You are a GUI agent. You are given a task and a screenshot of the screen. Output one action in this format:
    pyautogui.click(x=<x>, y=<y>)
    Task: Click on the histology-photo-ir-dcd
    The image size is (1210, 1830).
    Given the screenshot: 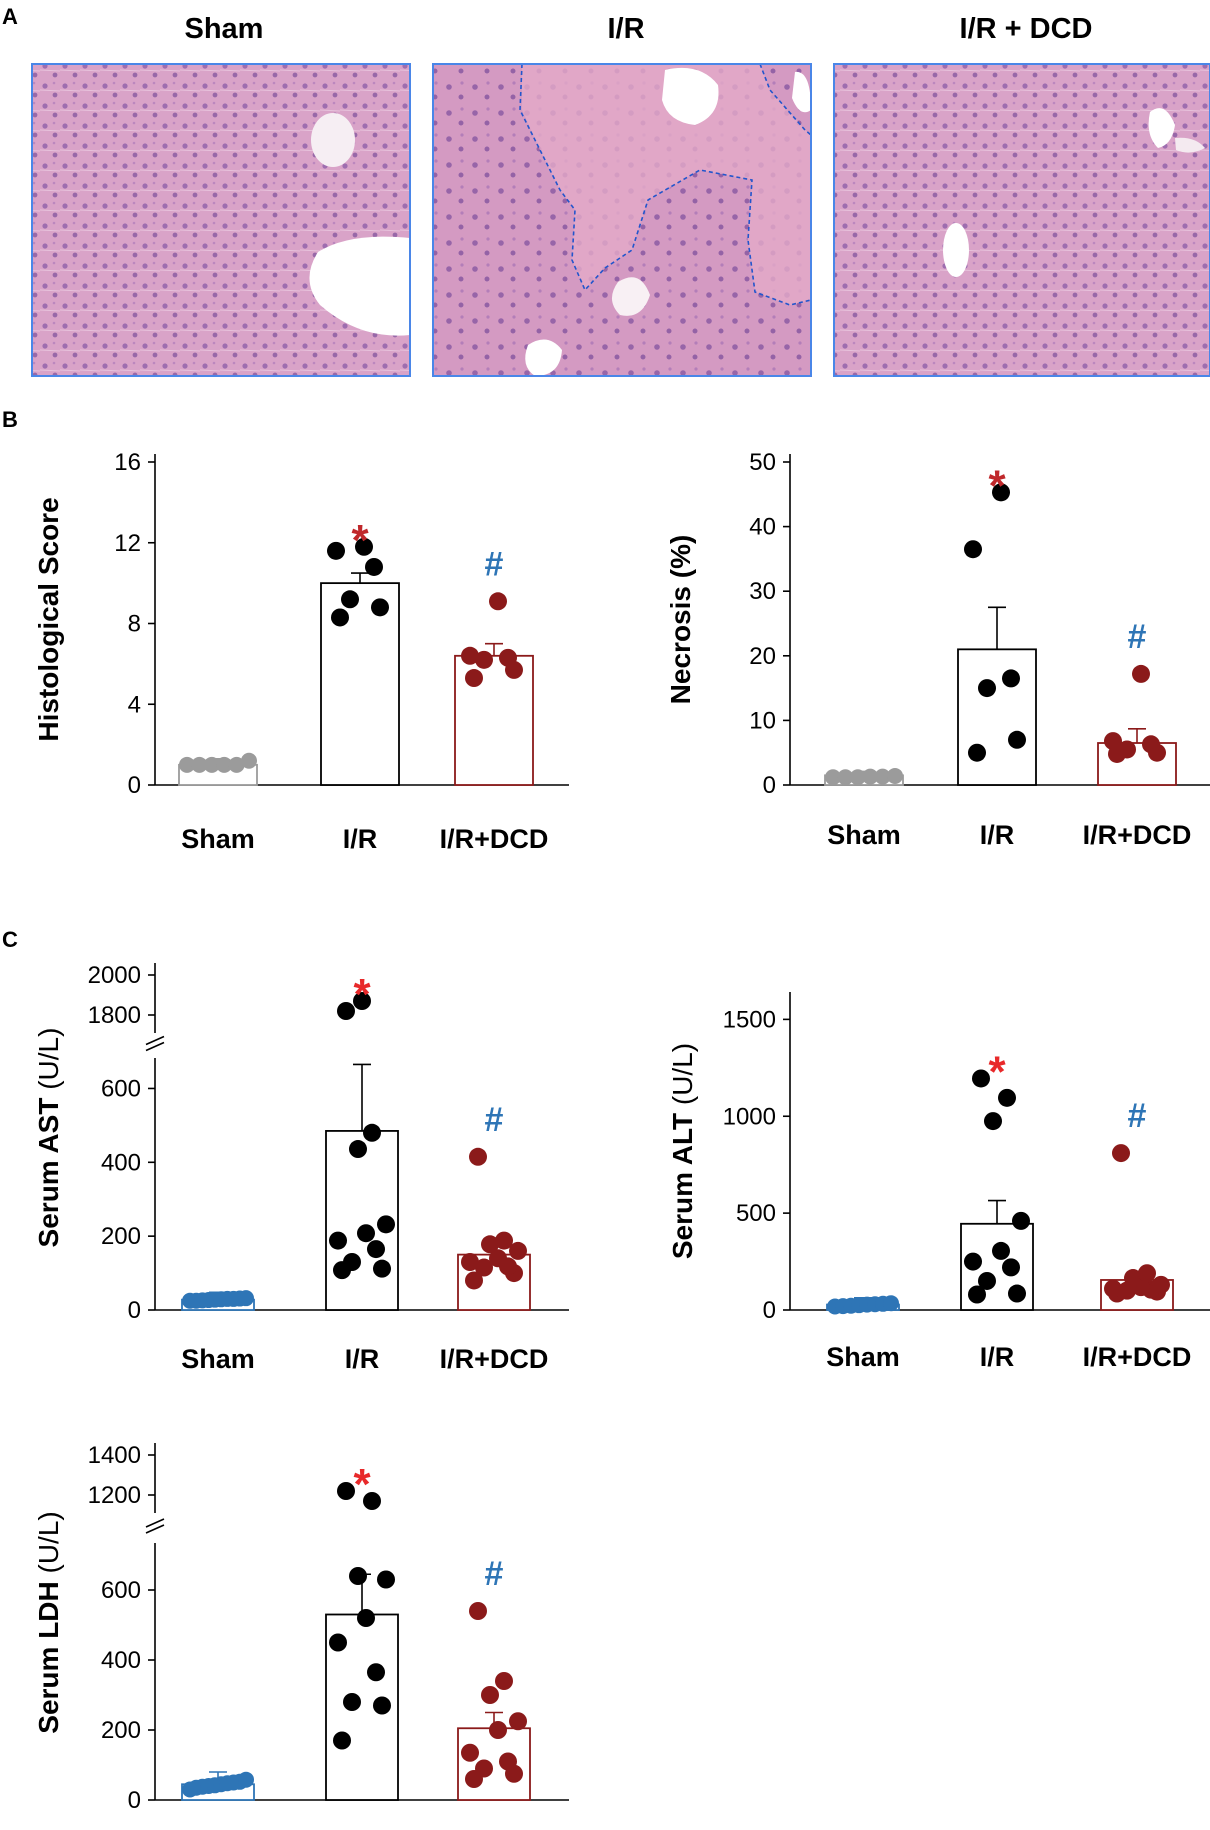 What is the action you would take?
    pyautogui.click(x=1021, y=220)
    